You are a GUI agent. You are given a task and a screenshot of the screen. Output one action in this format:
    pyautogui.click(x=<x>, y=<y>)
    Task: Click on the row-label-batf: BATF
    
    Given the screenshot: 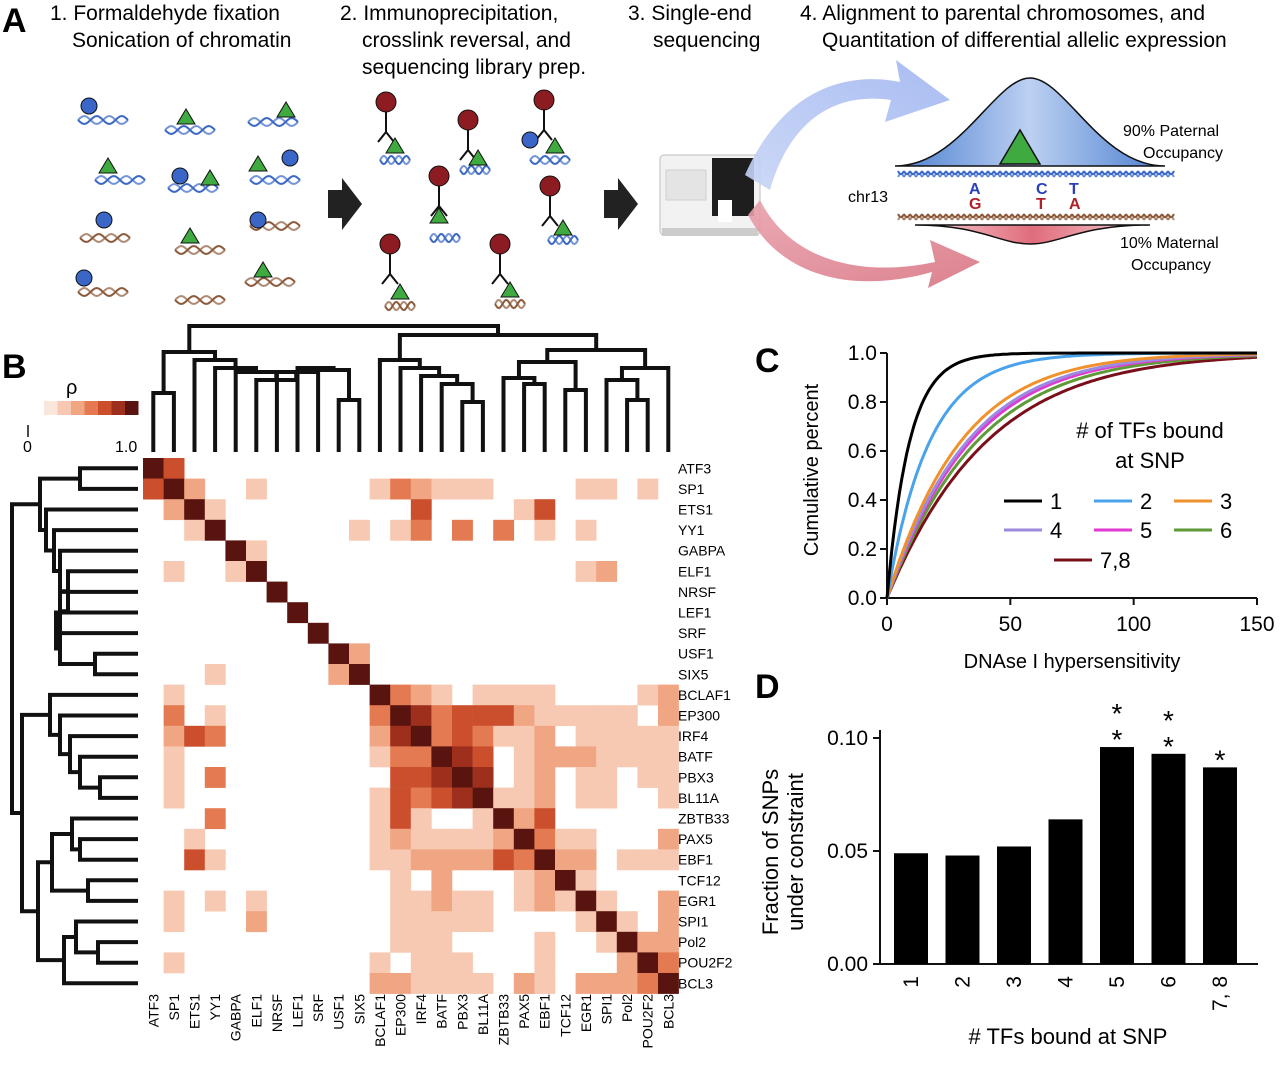 What is the action you would take?
    pyautogui.click(x=695, y=757)
    